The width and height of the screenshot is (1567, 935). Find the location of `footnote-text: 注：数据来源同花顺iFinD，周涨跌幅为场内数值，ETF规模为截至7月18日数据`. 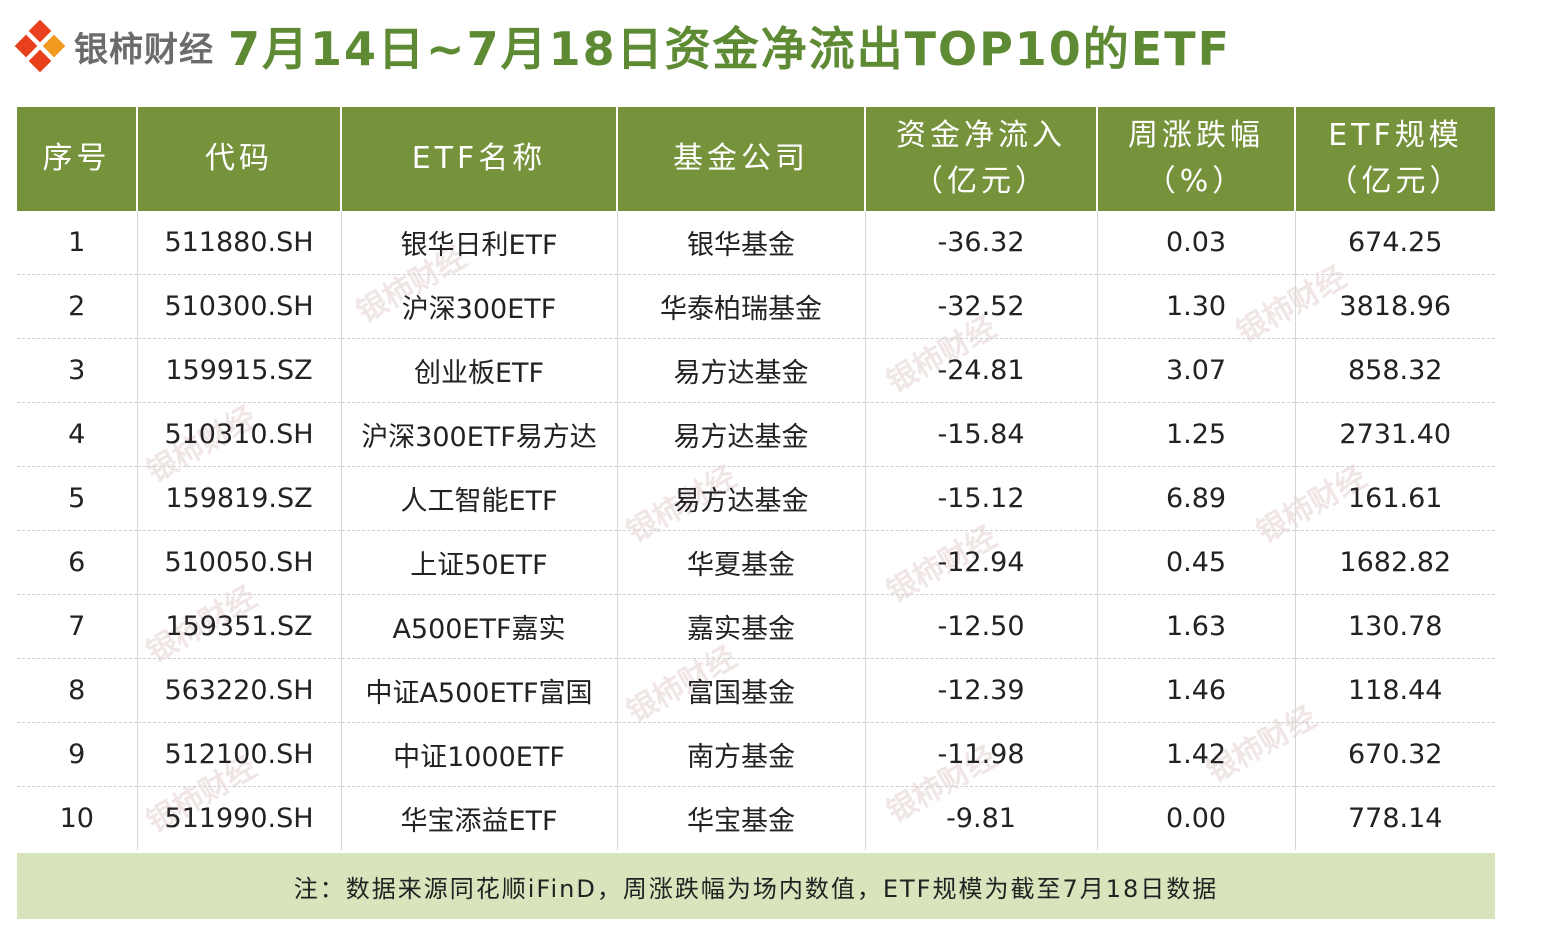

footnote-text: 注：数据来源同花顺iFinD，周涨跌幅为场内数值，ETF规模为截至7月18日数据 is located at coordinates (756, 888).